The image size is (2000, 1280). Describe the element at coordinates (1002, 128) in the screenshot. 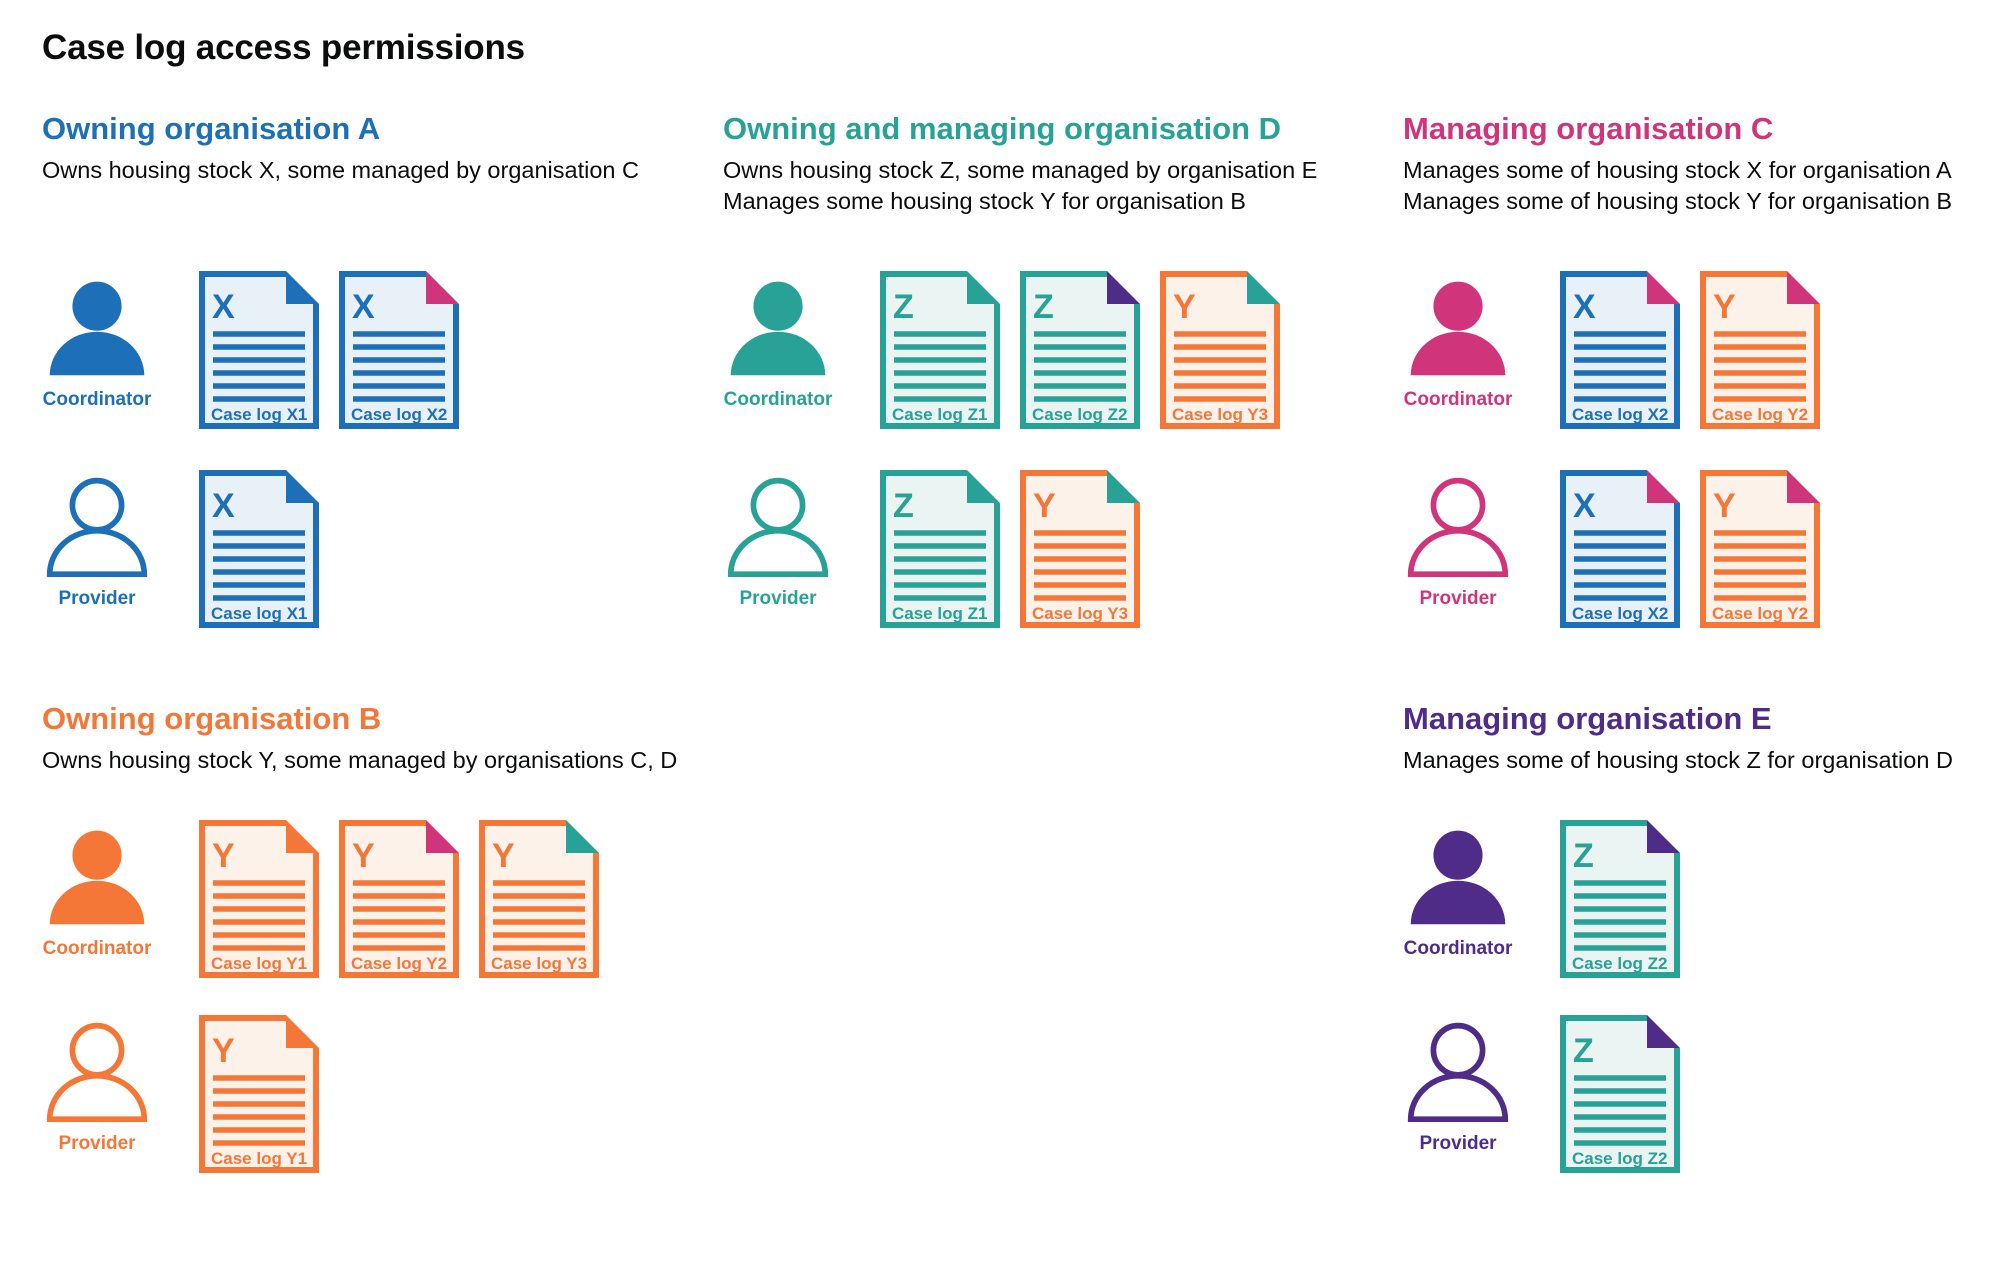

I see `section-heading: Owning and managing organisation D` at that location.